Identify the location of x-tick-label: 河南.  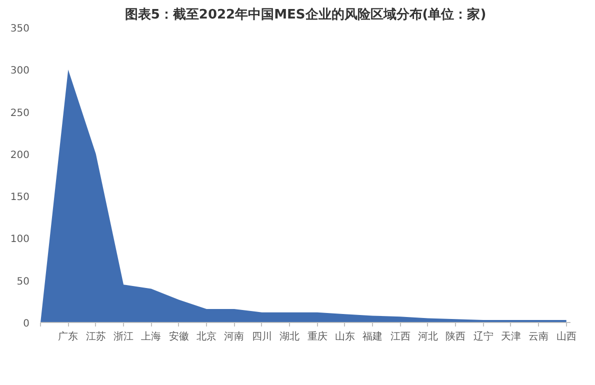
(234, 336).